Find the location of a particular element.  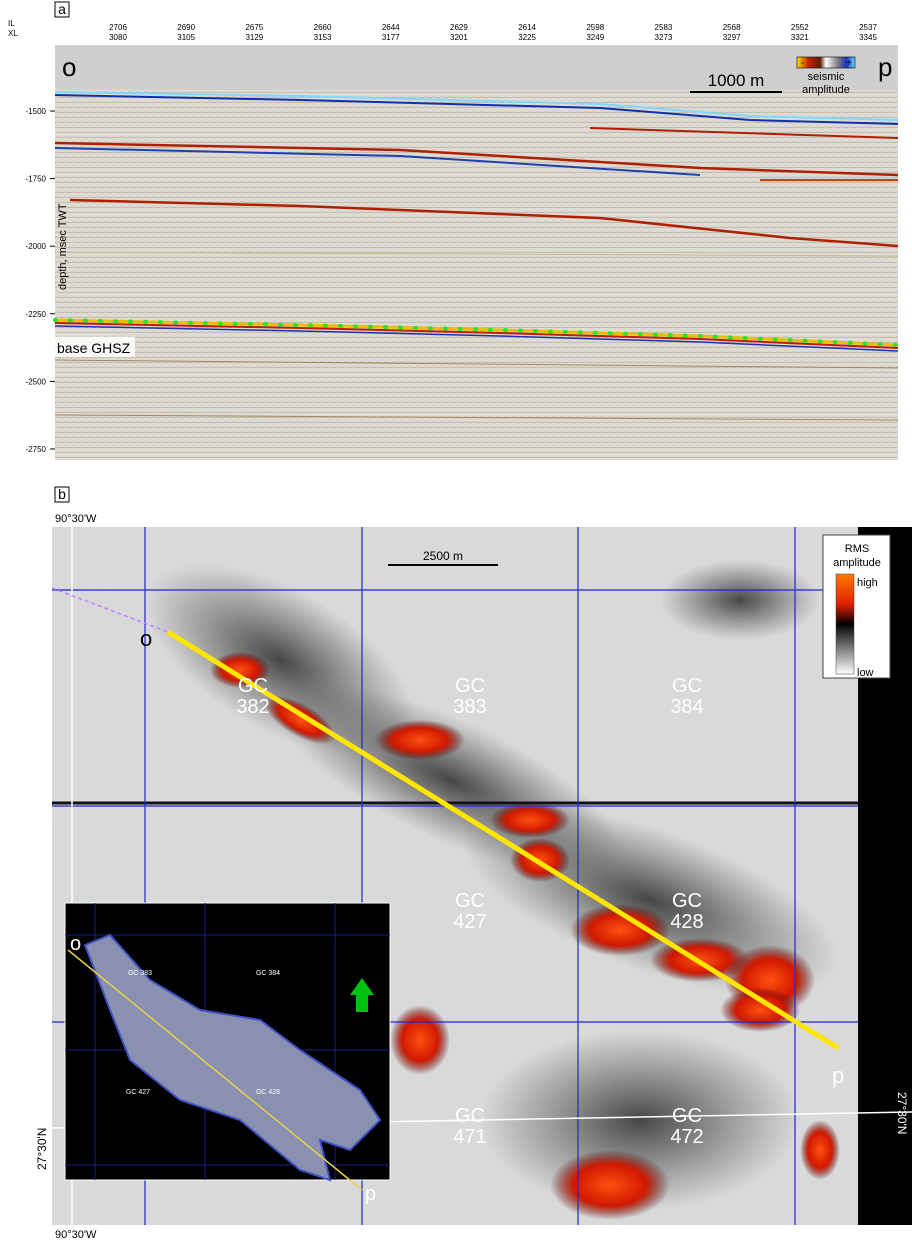

block-number: 382 is located at coordinates (252, 707).